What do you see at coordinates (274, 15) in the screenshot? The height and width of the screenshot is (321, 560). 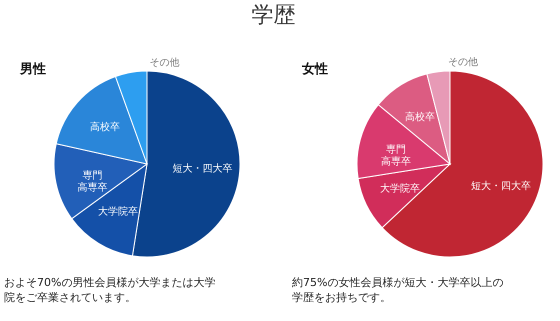 I see `chart-title: 学歴` at bounding box center [274, 15].